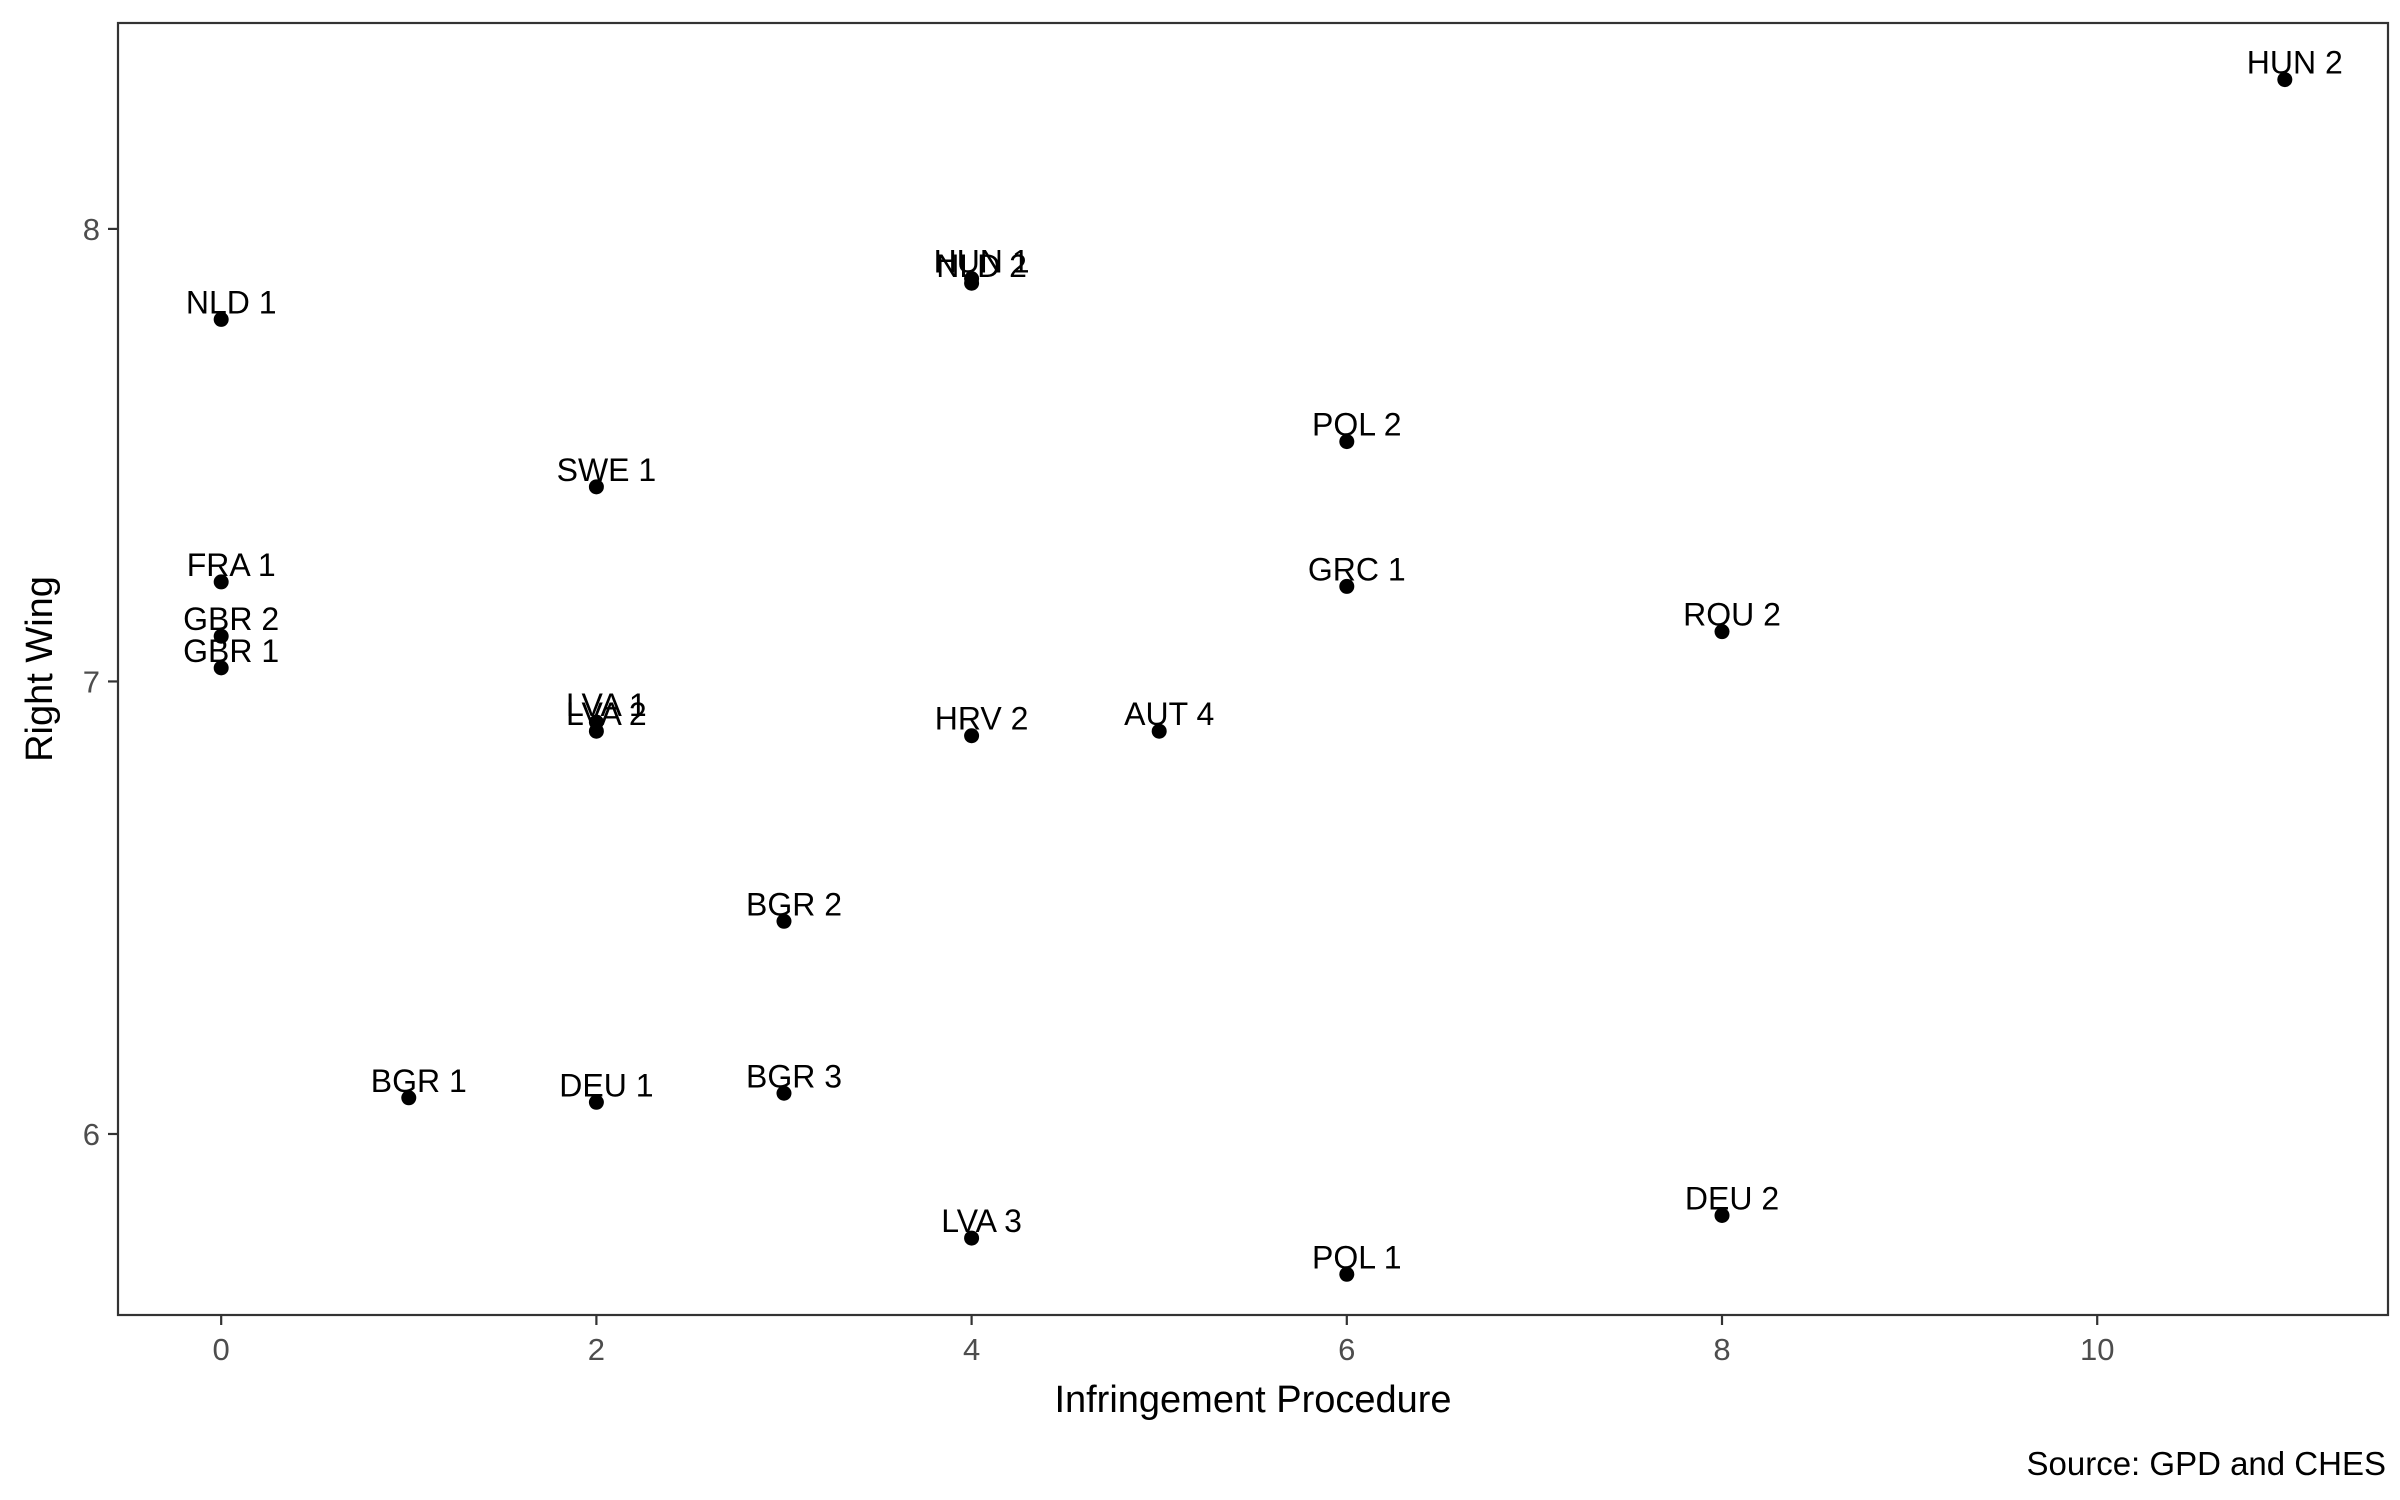  What do you see at coordinates (2207, 1463) in the screenshot?
I see `source-caption: Source: GPD and CHES` at bounding box center [2207, 1463].